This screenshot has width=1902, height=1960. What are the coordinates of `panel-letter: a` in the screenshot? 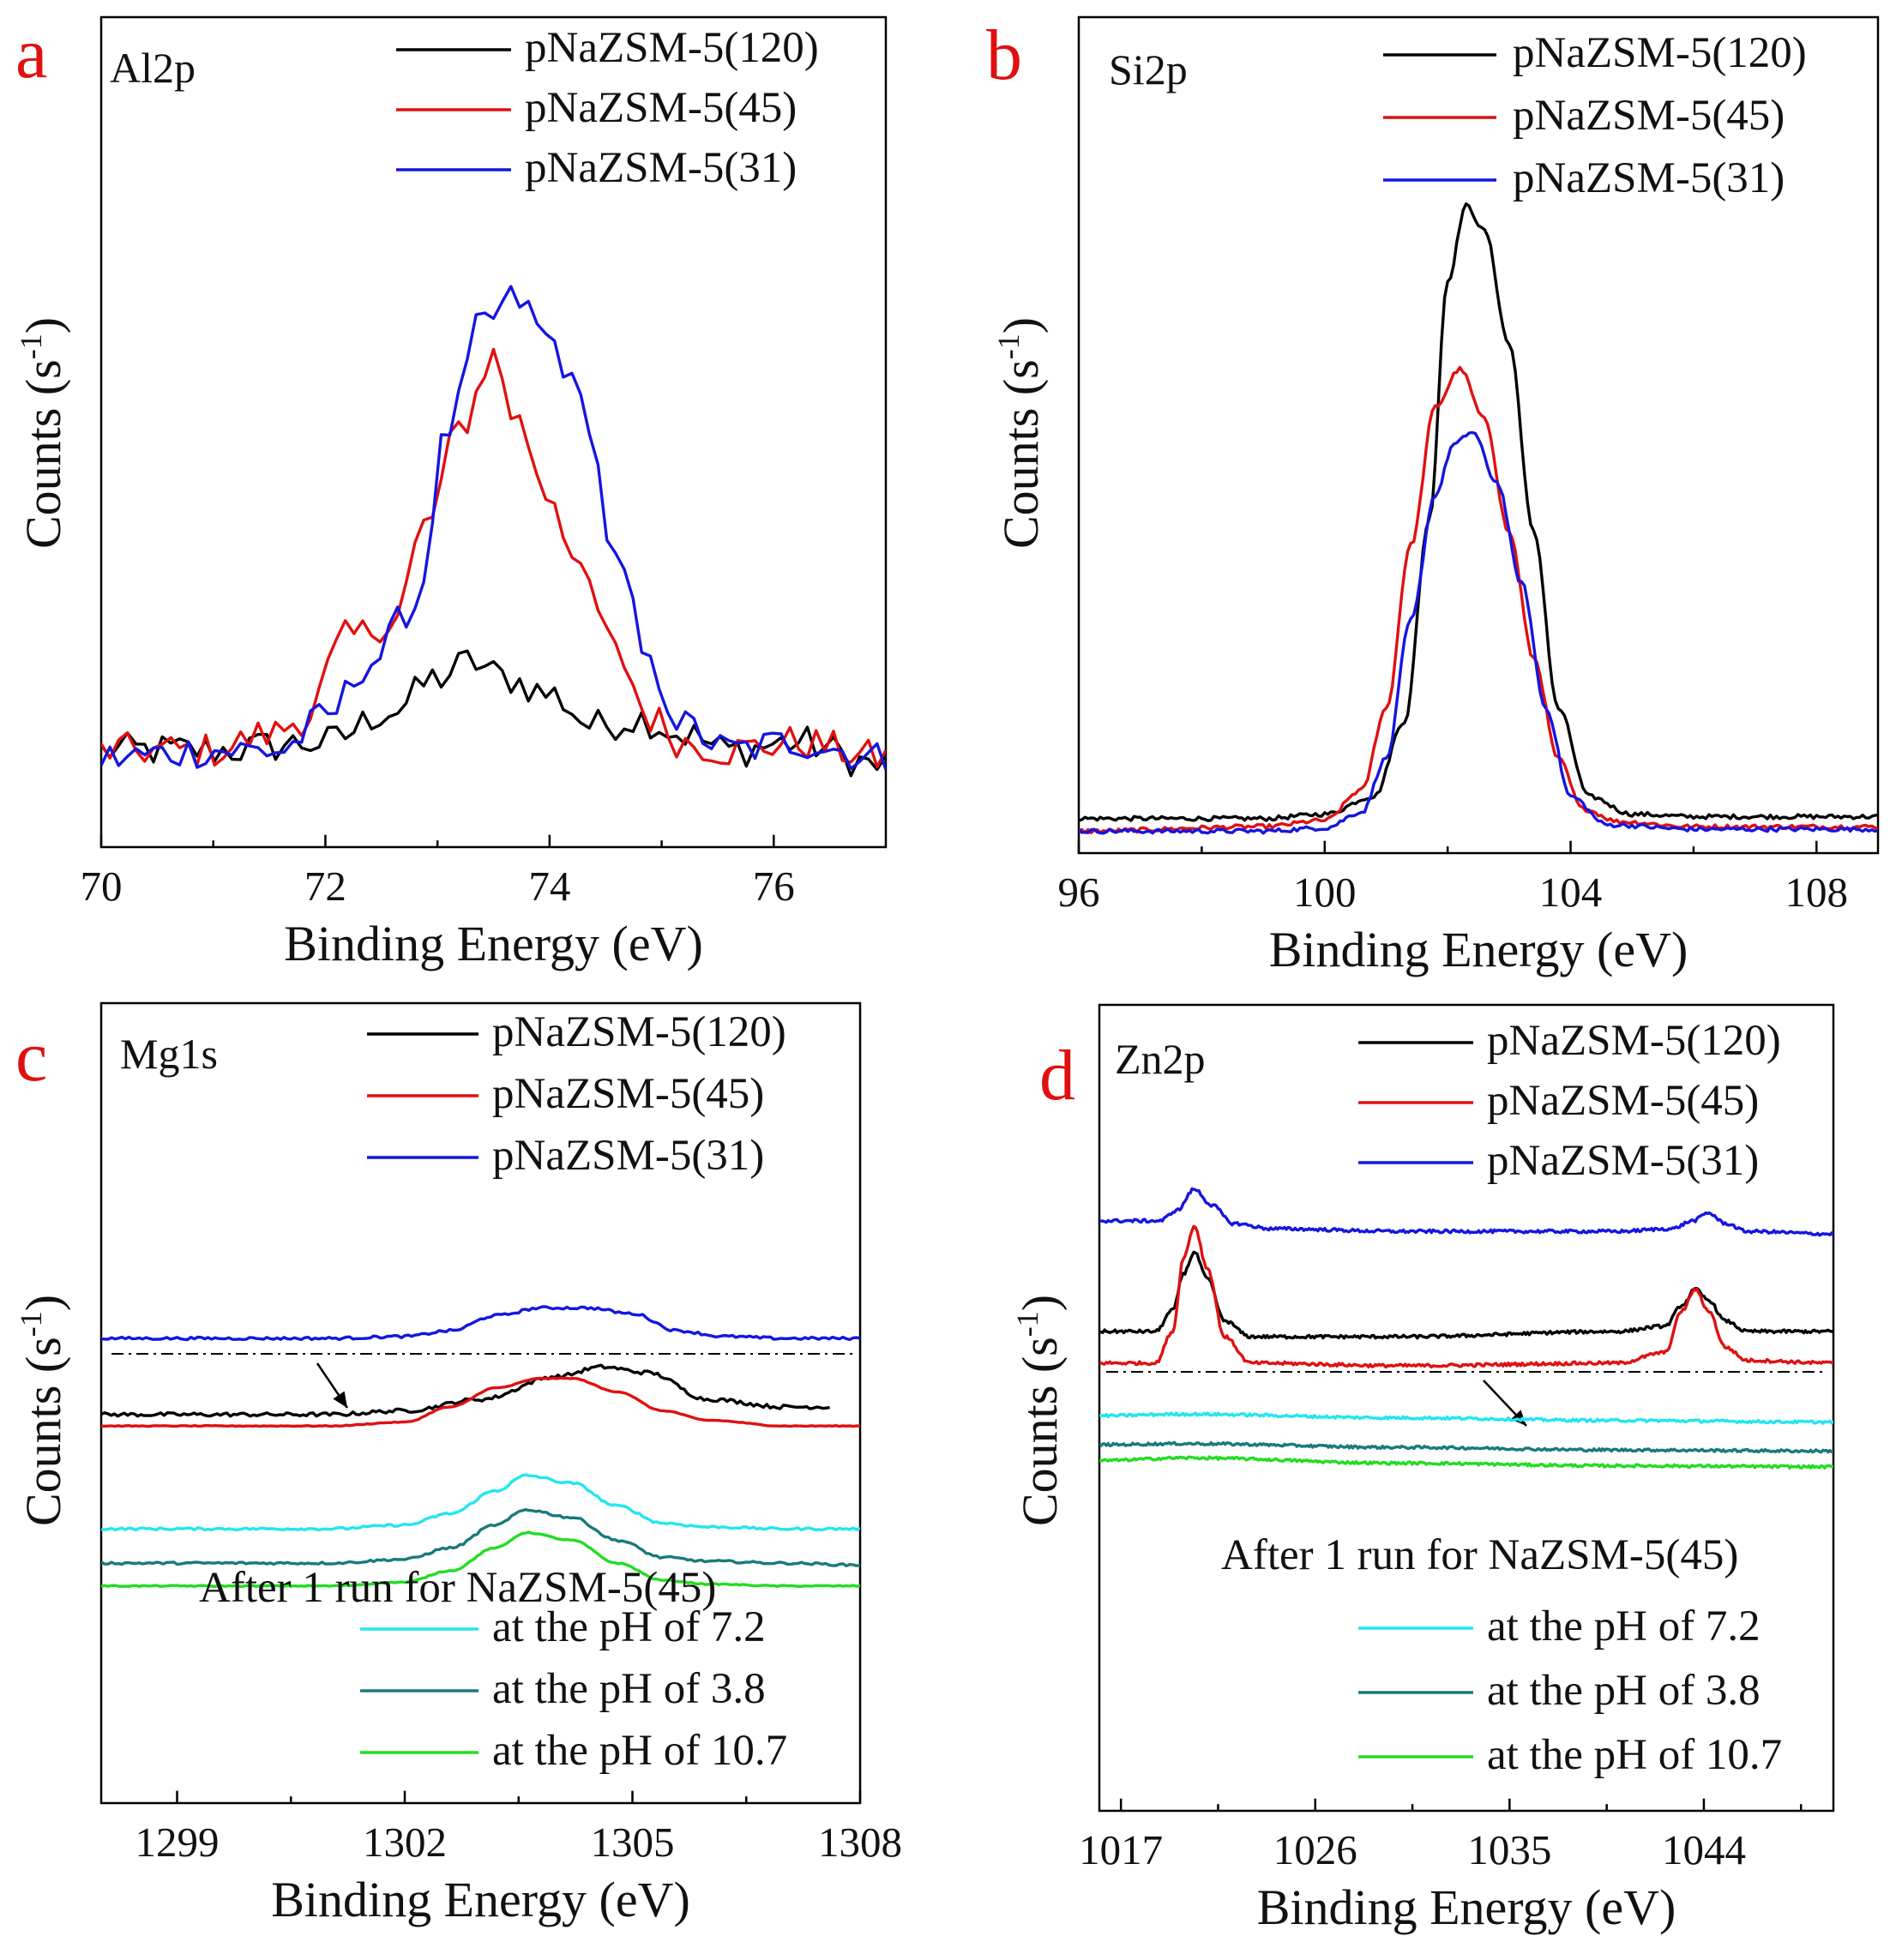 It's located at (31, 54).